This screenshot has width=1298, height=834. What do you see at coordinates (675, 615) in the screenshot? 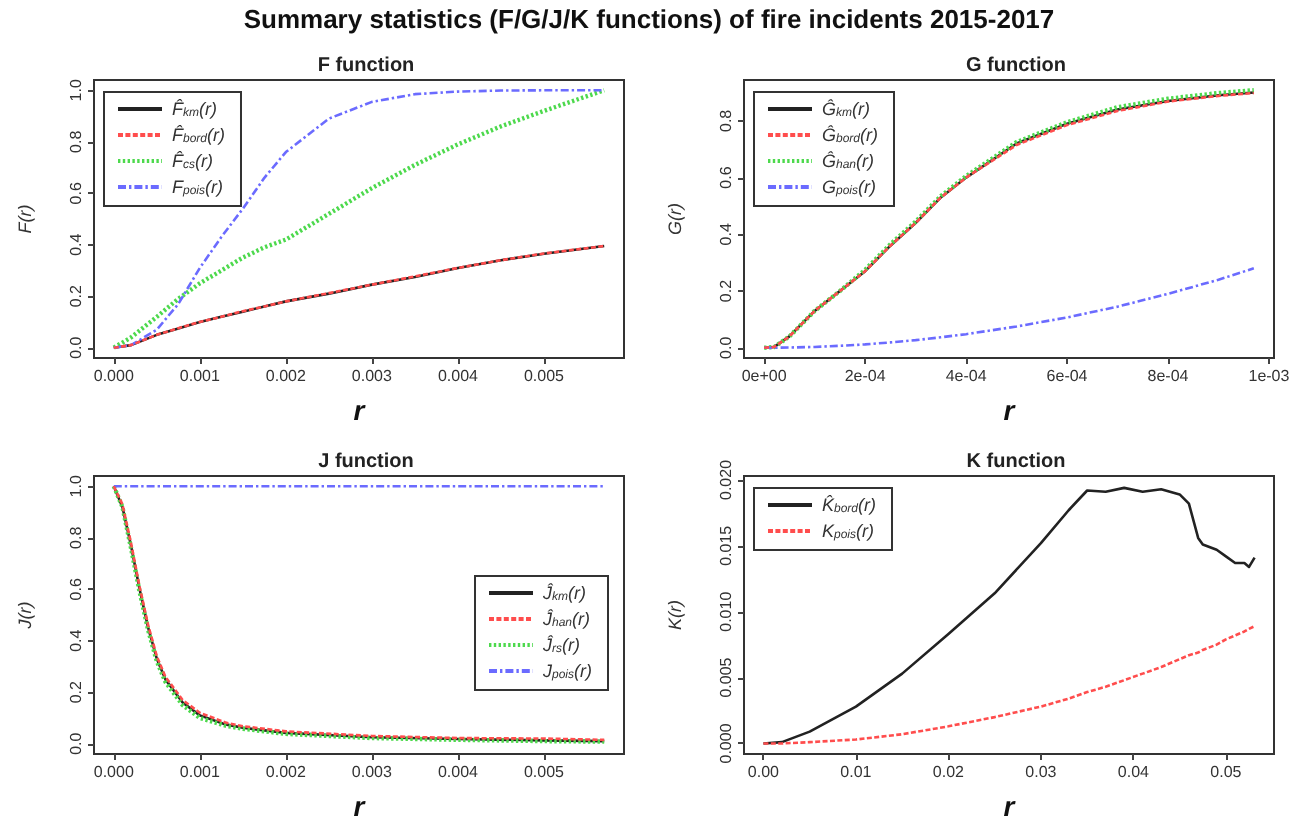
I see `y-axis-title: K(r)` at bounding box center [675, 615].